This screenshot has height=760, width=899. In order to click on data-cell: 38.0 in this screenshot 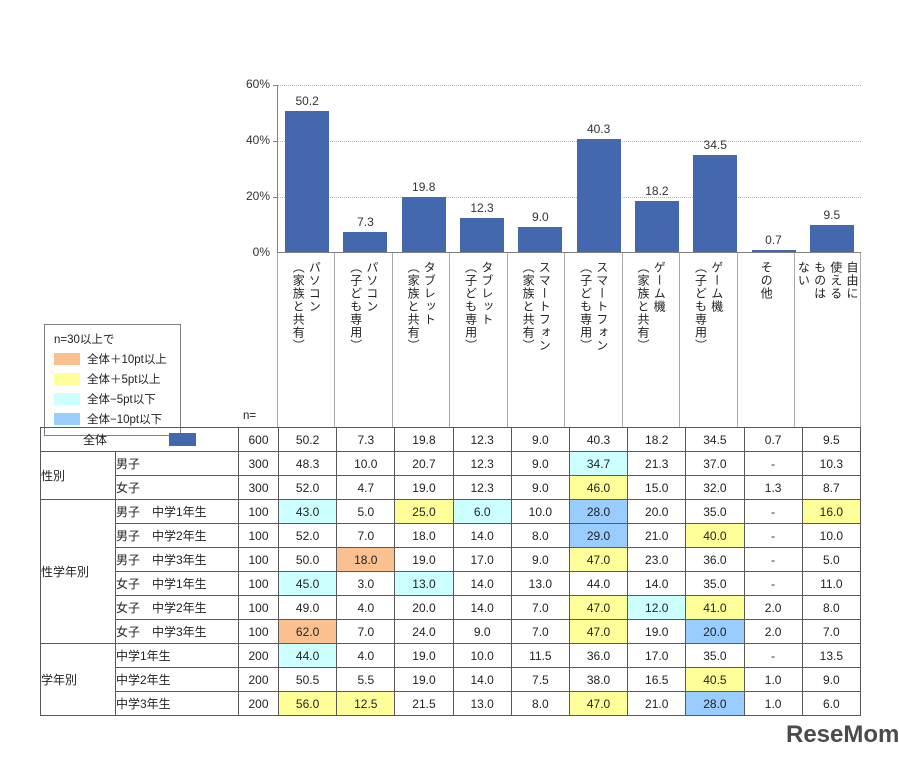, I will do `click(598, 679)`.